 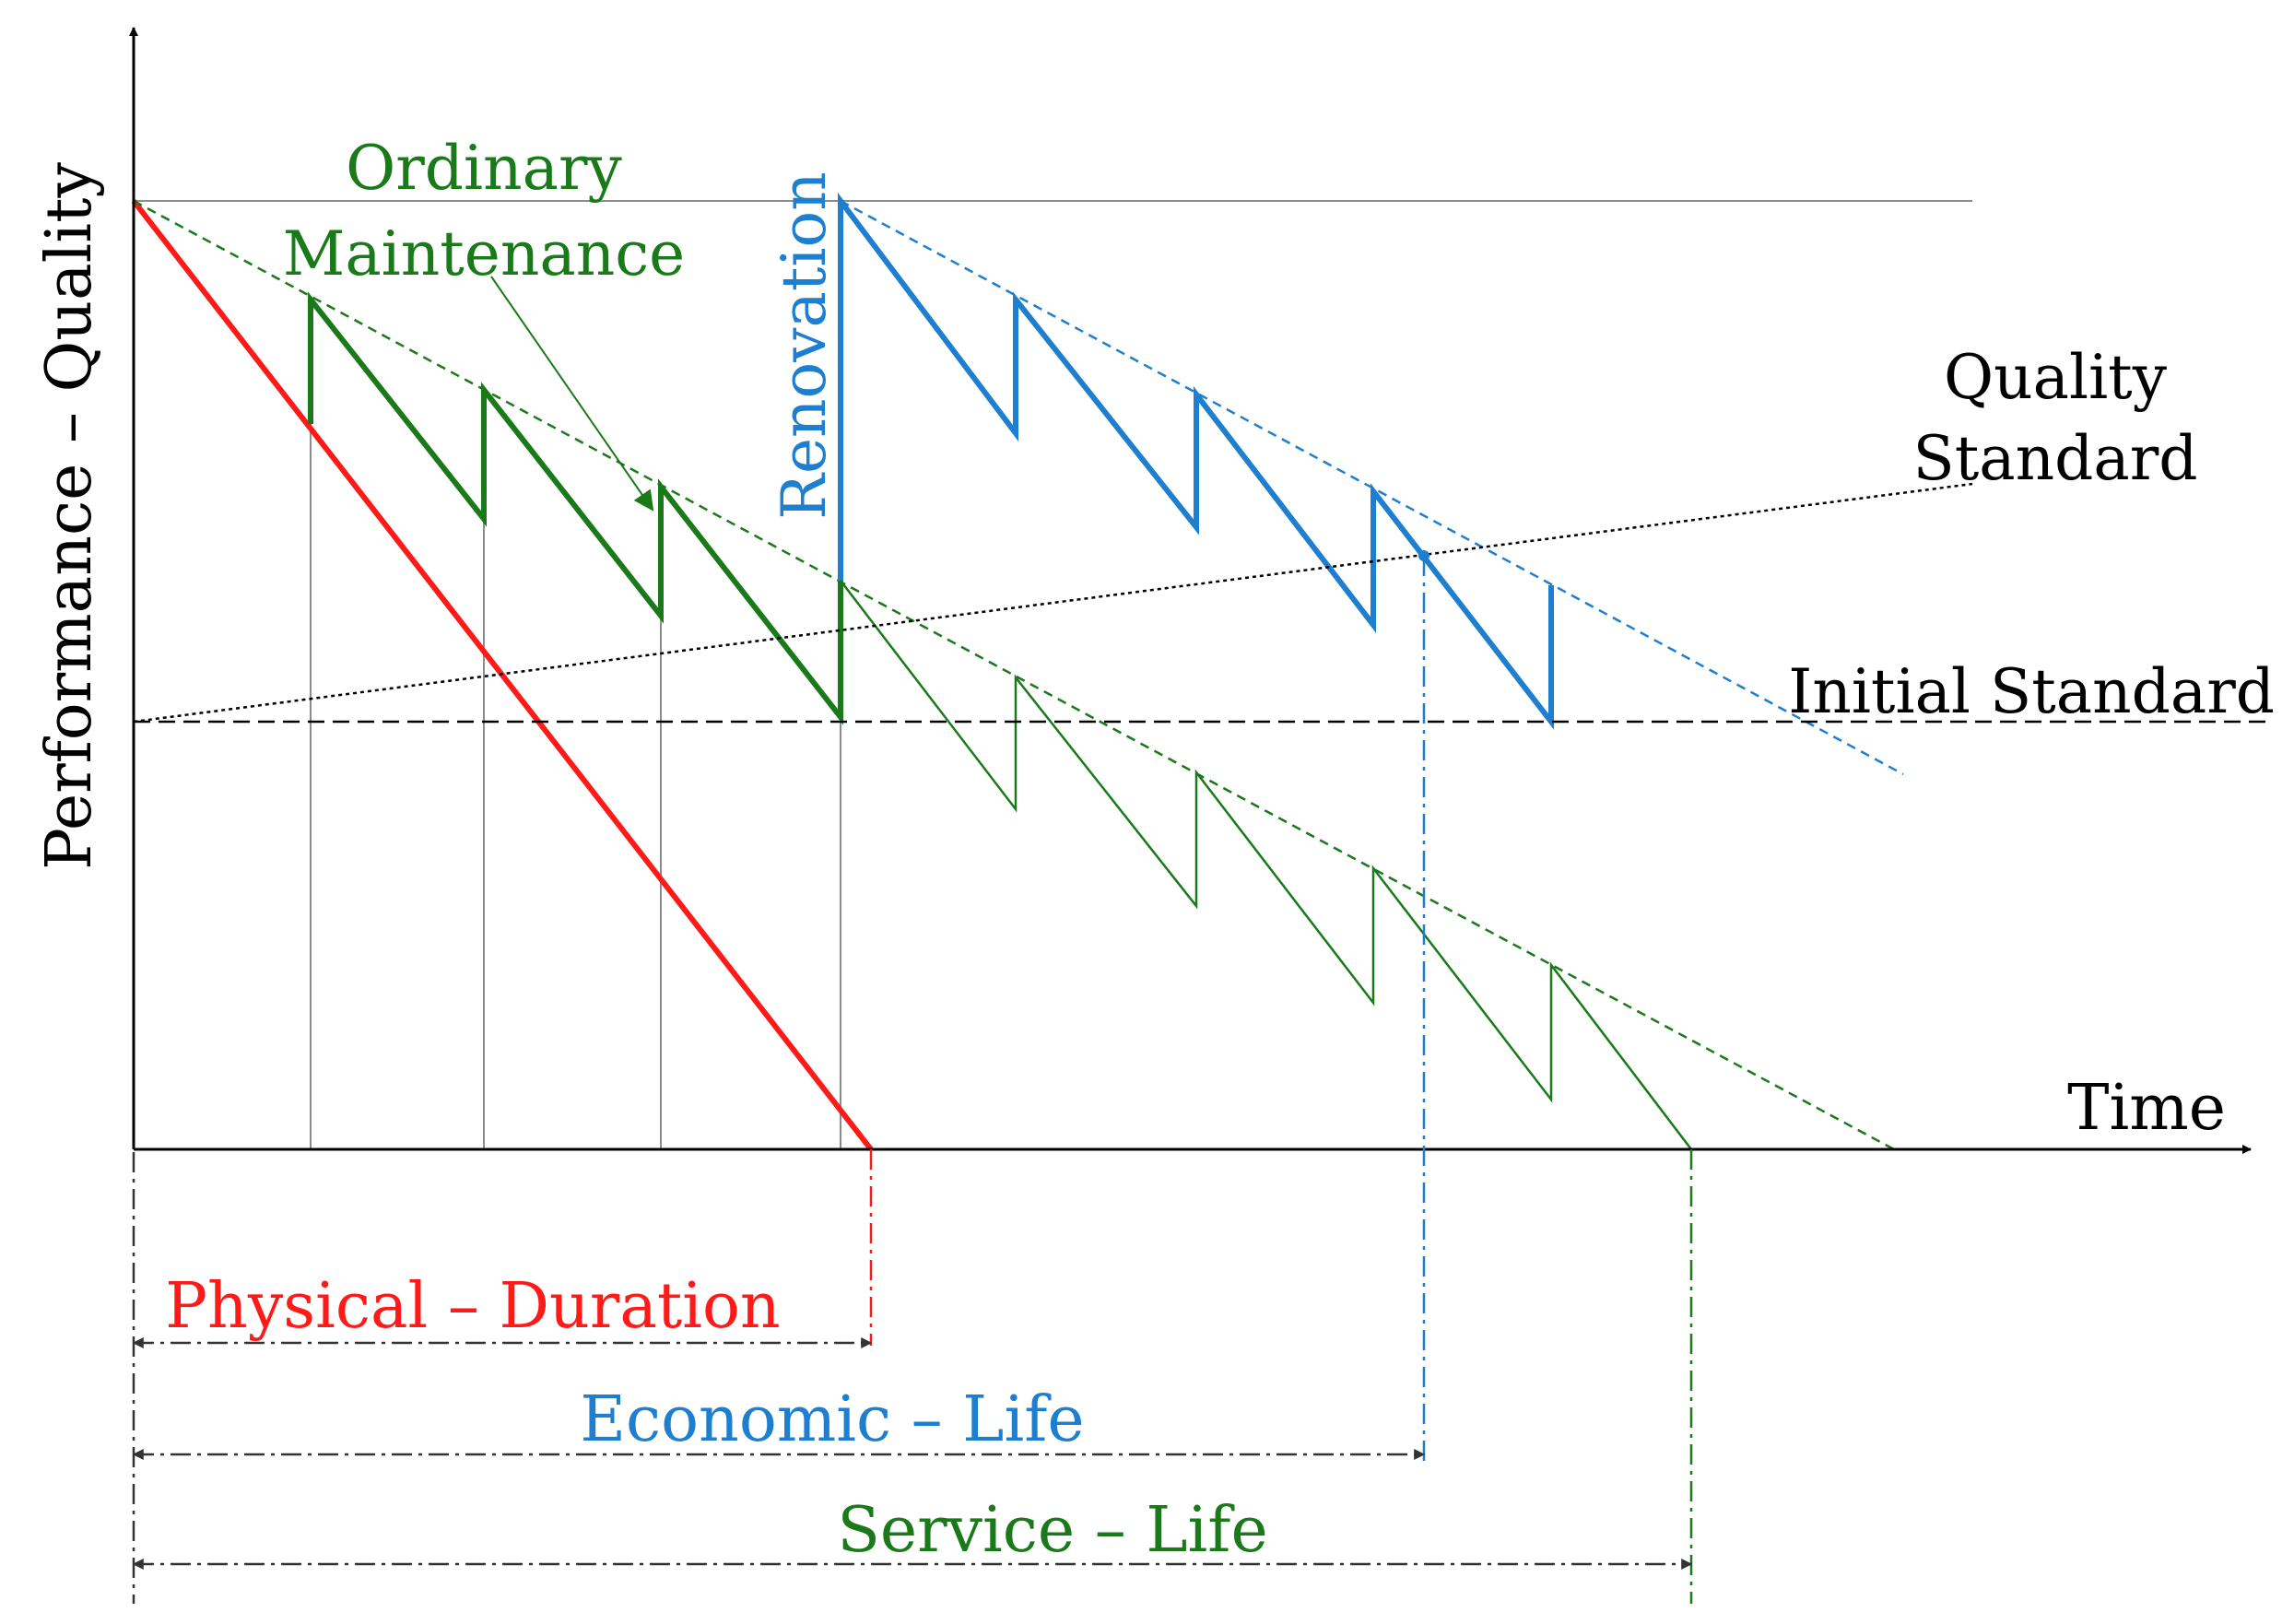 I want to click on maintenance-sawtooth-bold, so click(x=575, y=508).